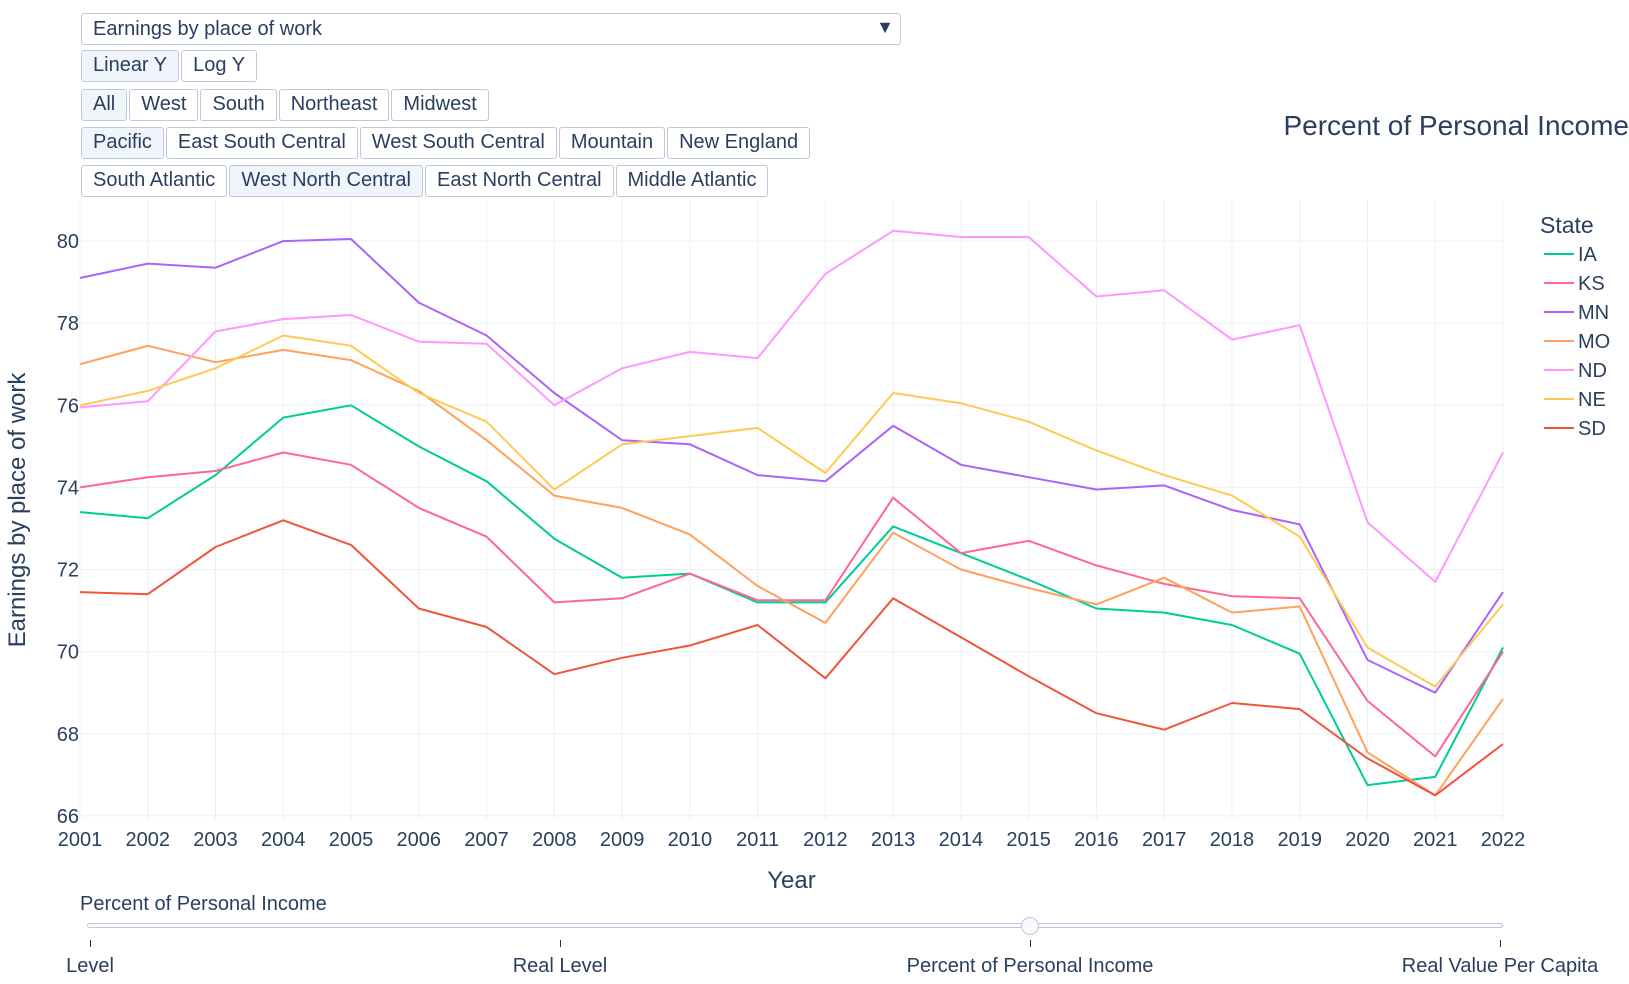 The height and width of the screenshot is (984, 1629). I want to click on y-tick-label: 72, so click(68, 571).